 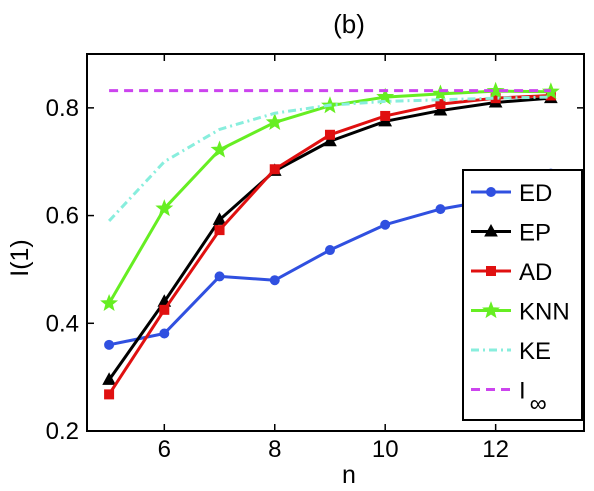 What do you see at coordinates (511, 193) in the screenshot?
I see `legend-item-ed: ED` at bounding box center [511, 193].